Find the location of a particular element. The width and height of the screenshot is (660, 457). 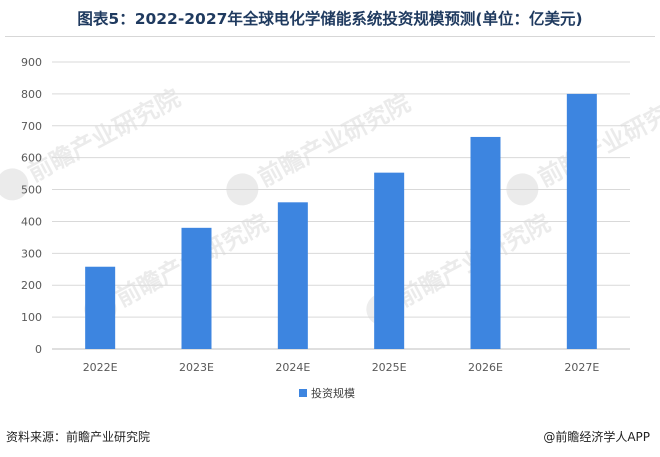

chart-title: 图表5：2022-2027年全球电化学储能系统投资规模预测(单位：亿美元) is located at coordinates (330, 19).